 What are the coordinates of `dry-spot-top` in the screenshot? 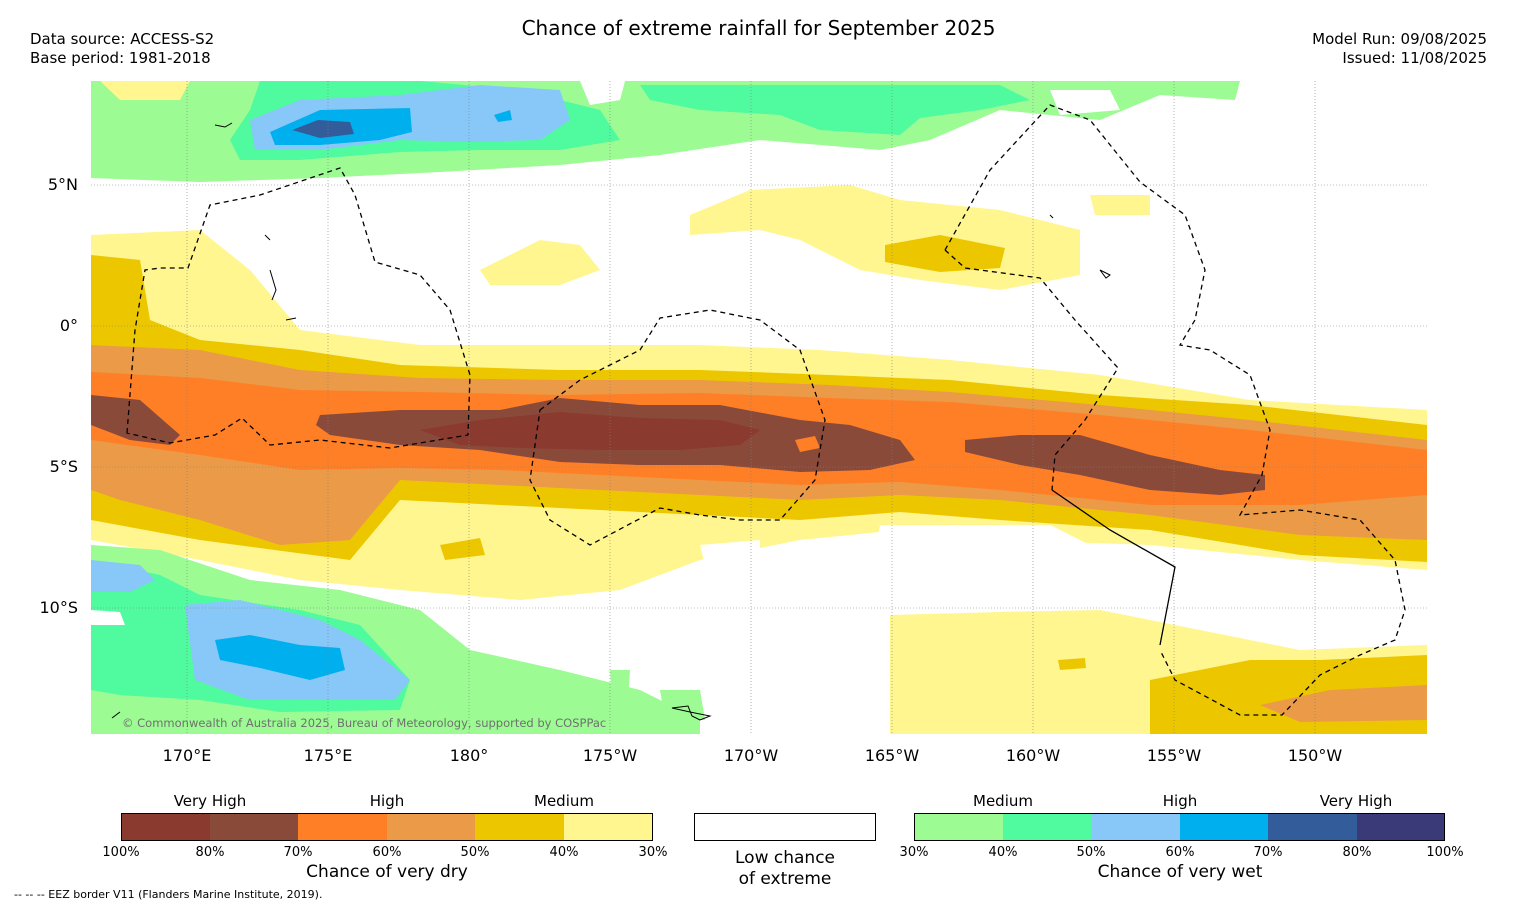 It's located at (145, 90).